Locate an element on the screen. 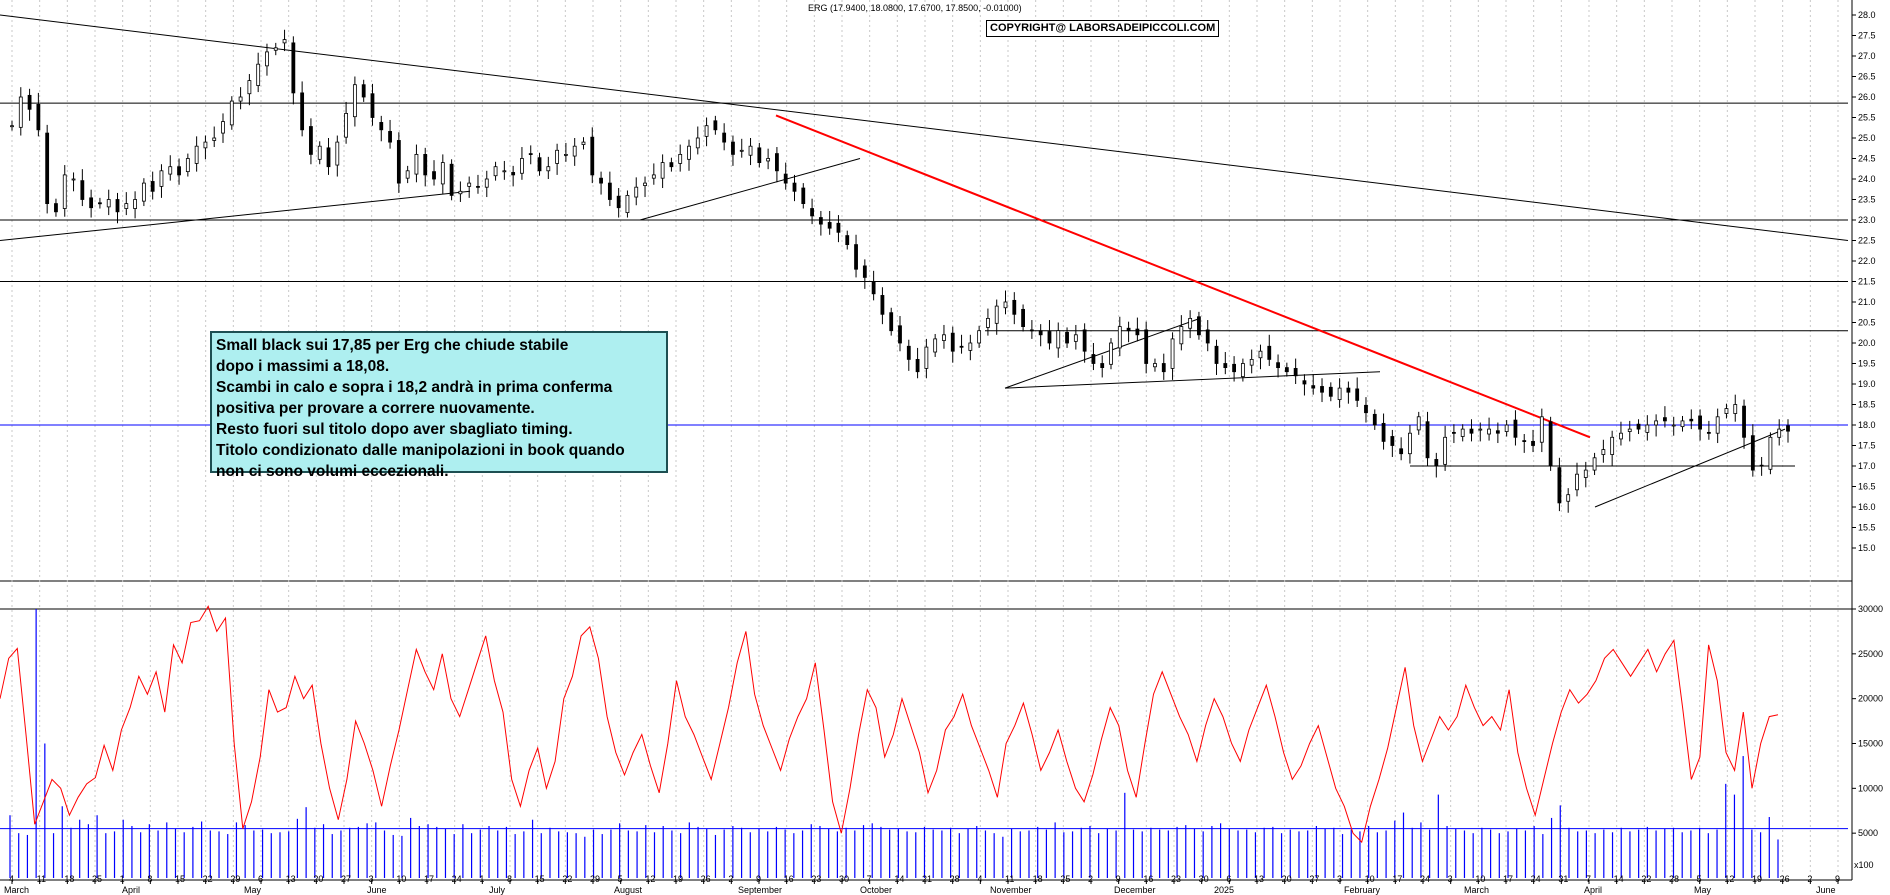 This screenshot has width=1890, height=895. volume-y-tick-label: 30000 is located at coordinates (1870, 609).